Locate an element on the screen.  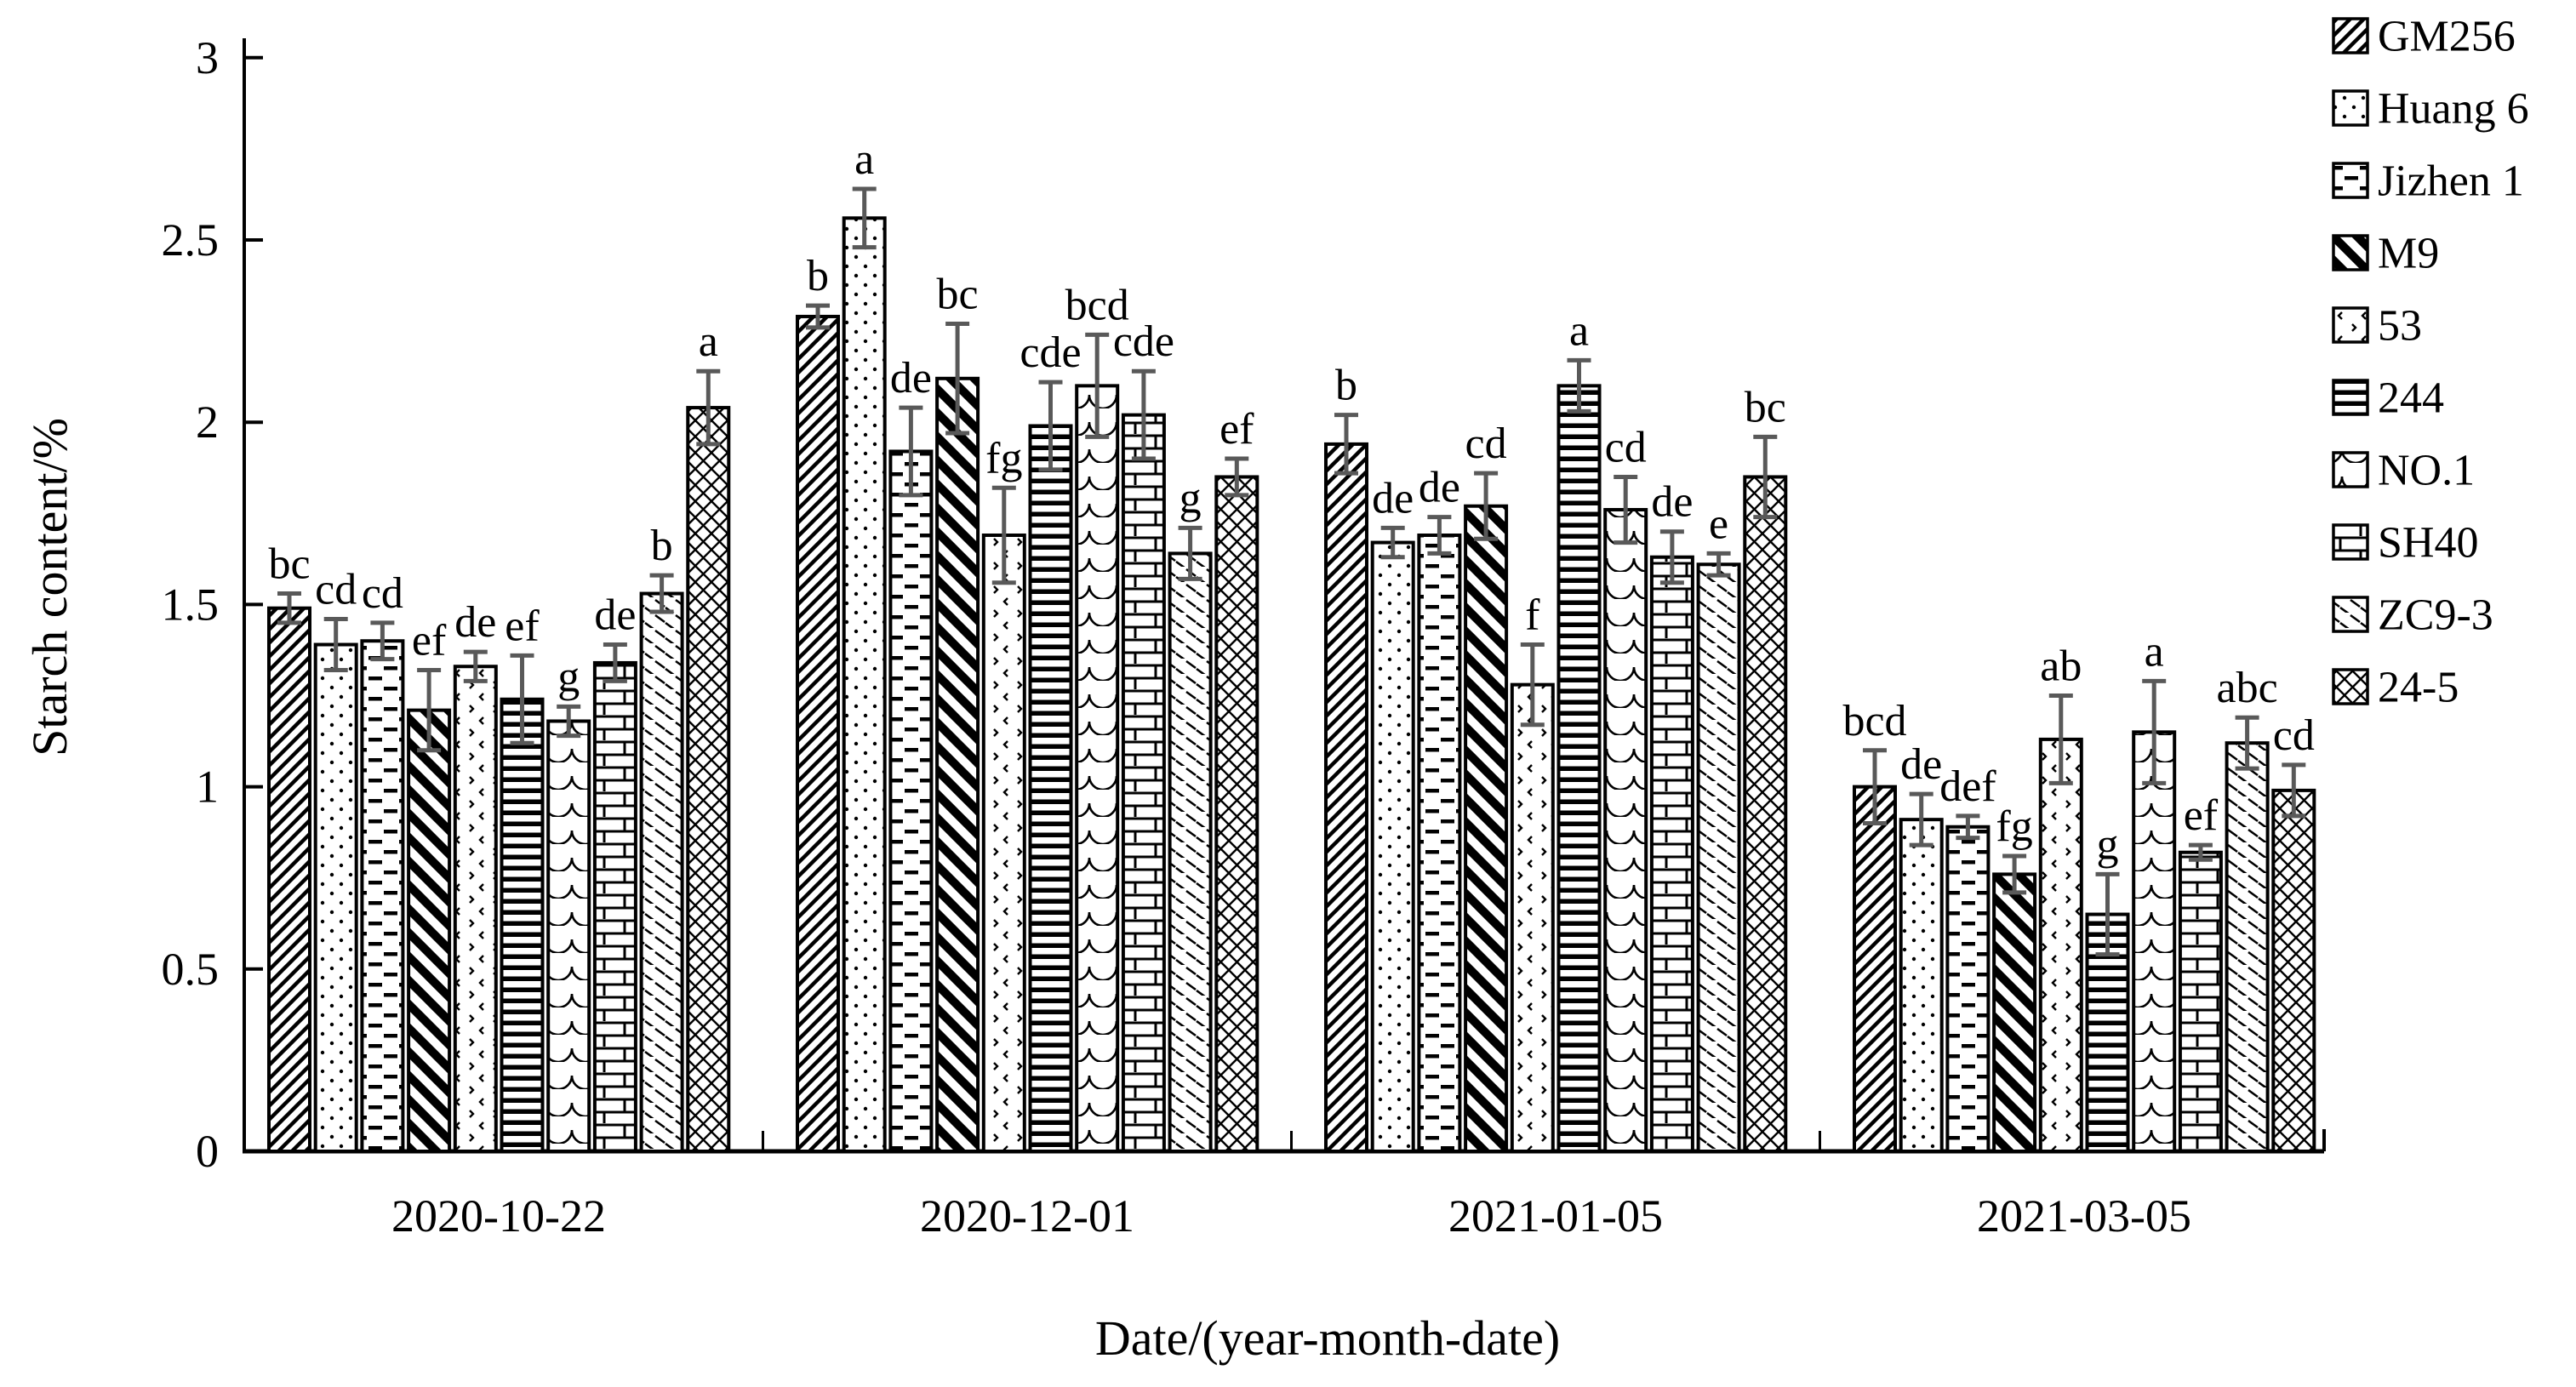
legend-item-jizhen-1: Jizhen 1 is located at coordinates (2428, 181).